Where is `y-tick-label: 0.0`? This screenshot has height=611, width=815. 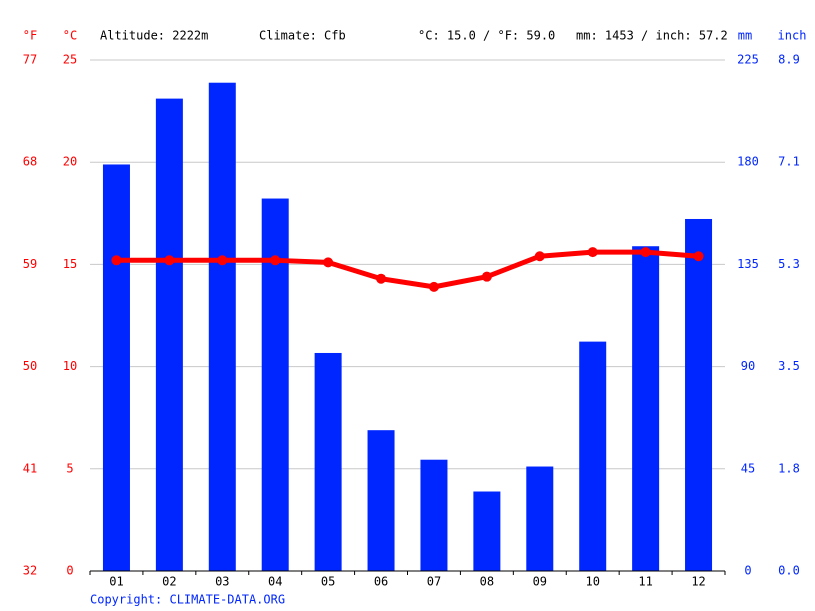
y-tick-label: 0.0 is located at coordinates (789, 571).